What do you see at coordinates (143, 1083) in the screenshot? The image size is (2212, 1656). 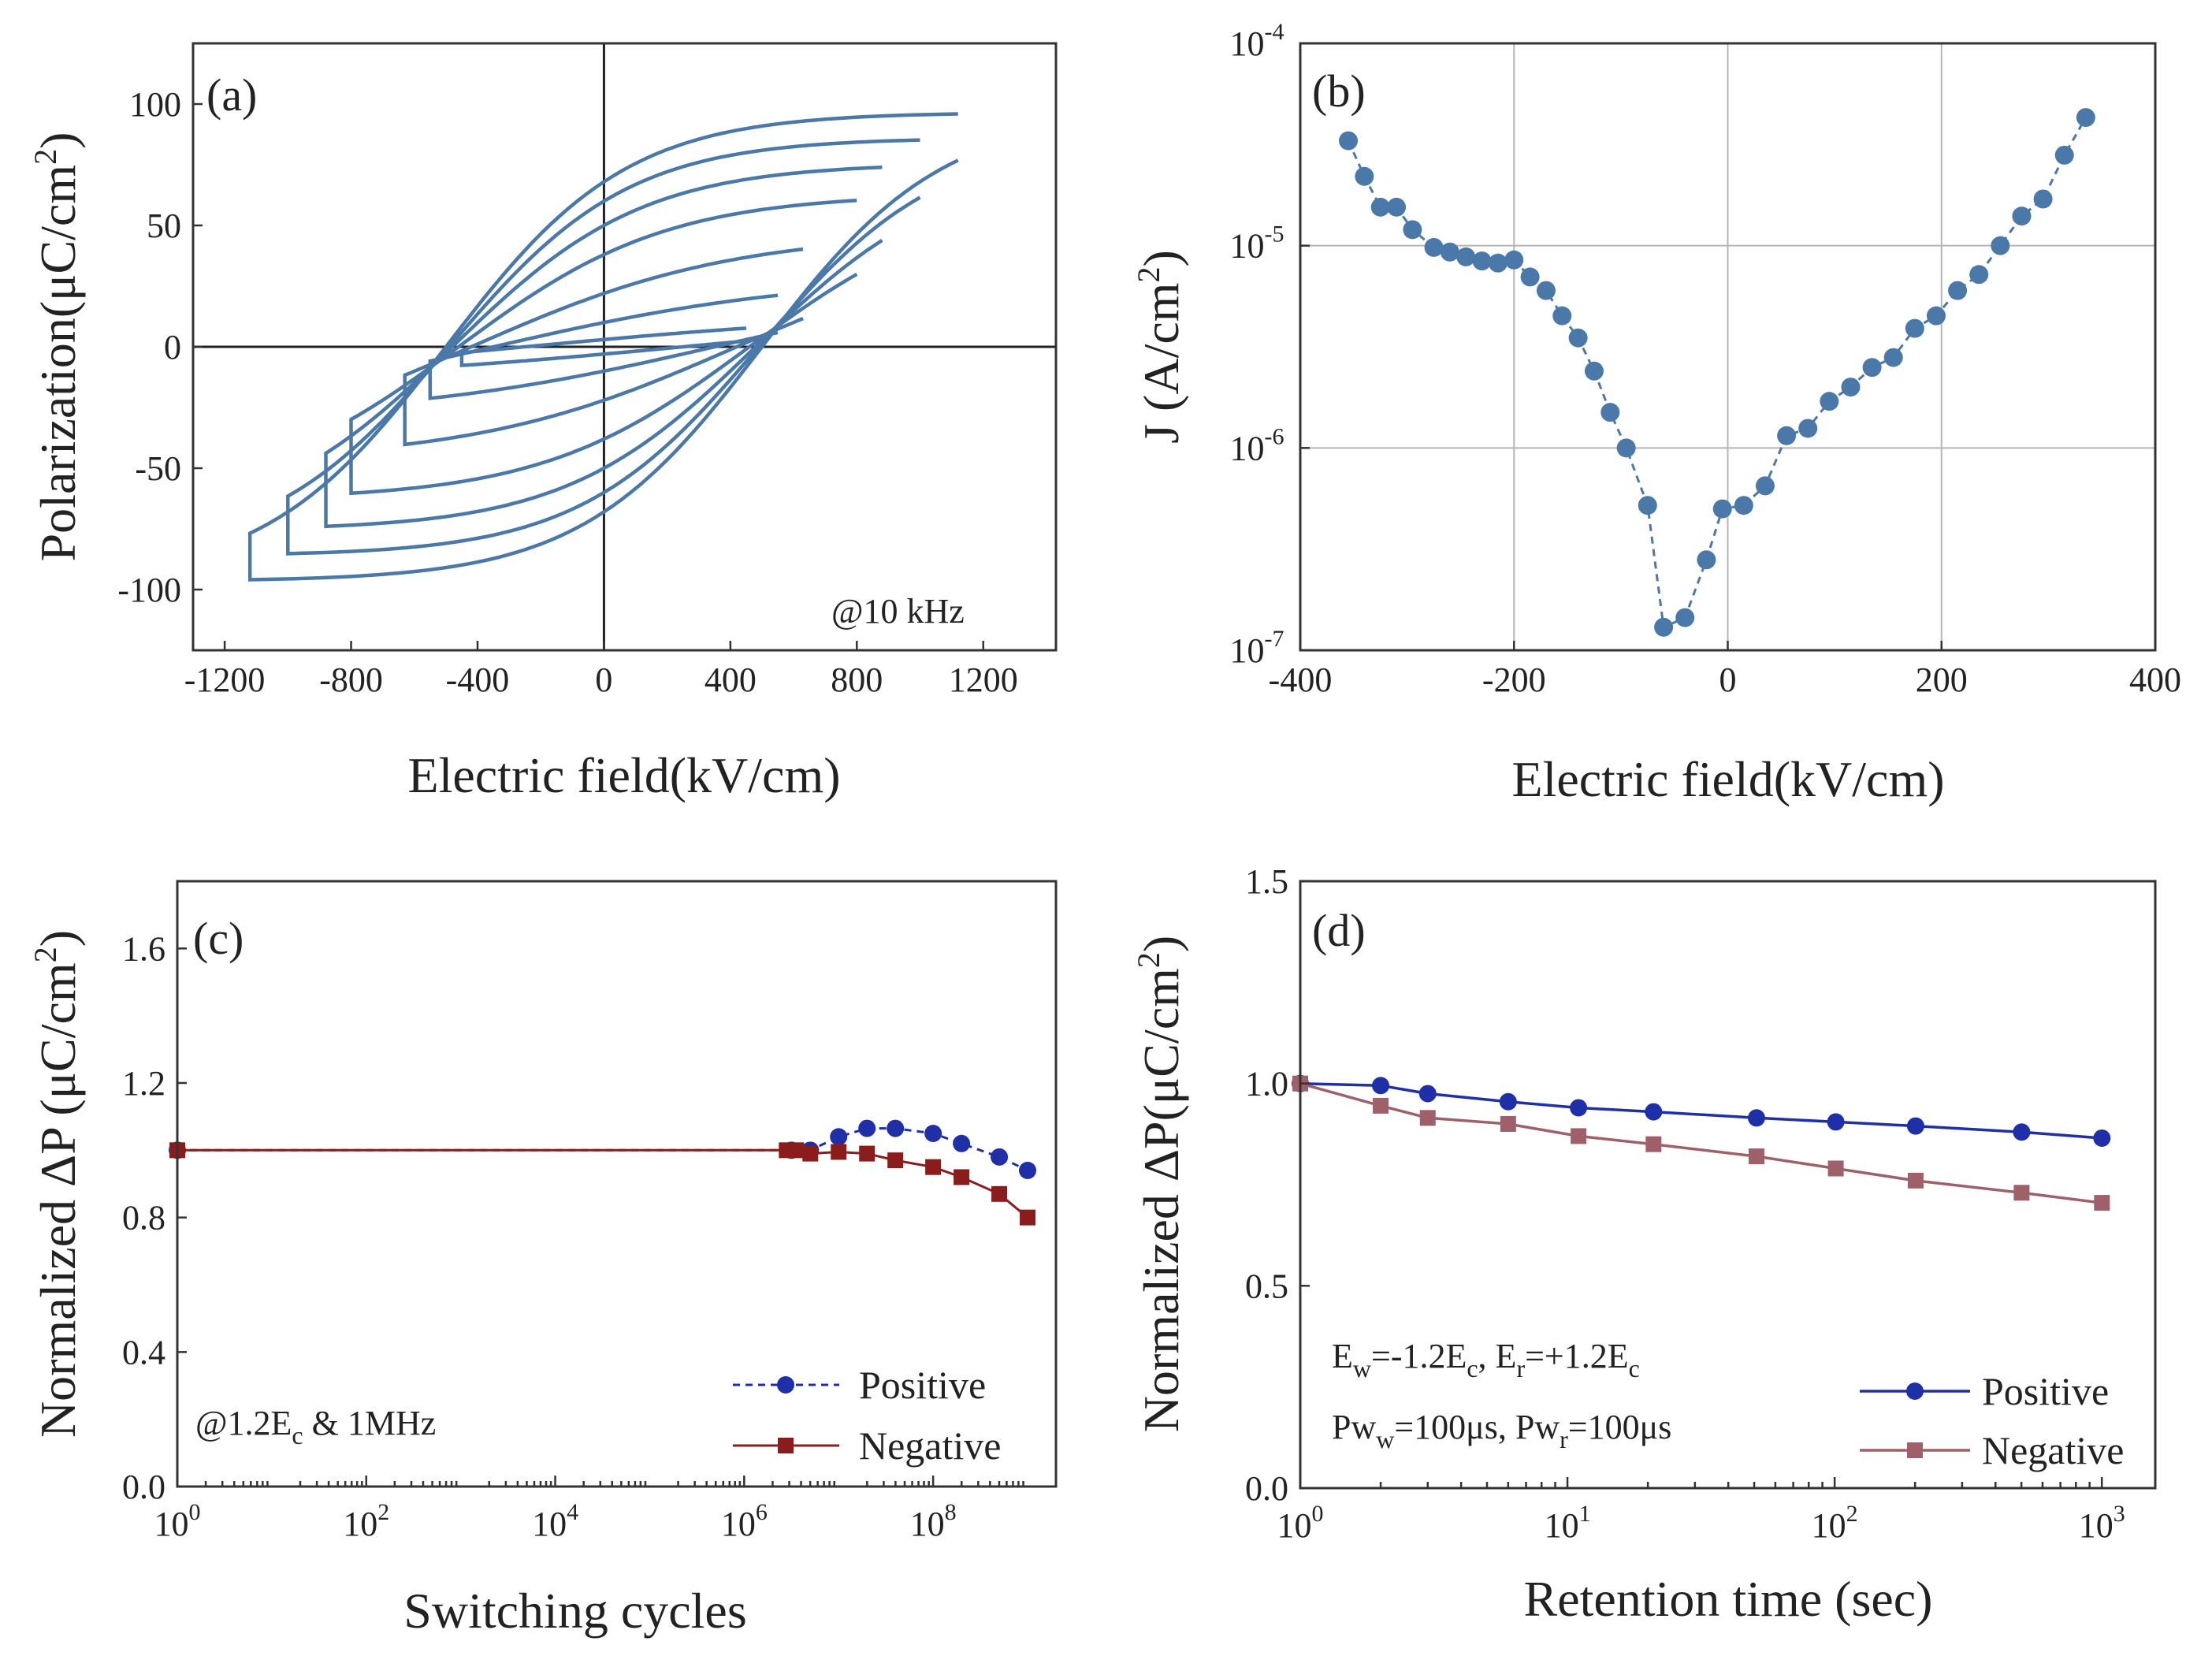 I see `panel-c-y-tick-label: 1.2` at bounding box center [143, 1083].